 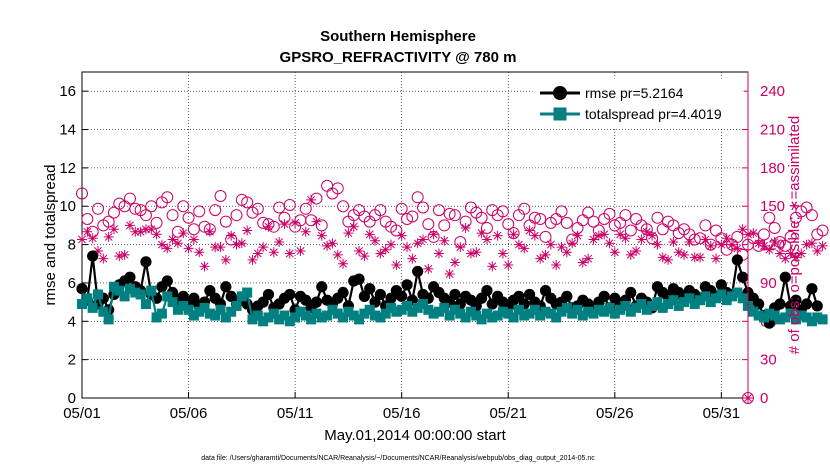 What do you see at coordinates (67, 91) in the screenshot?
I see `y-tick-label: 16` at bounding box center [67, 91].